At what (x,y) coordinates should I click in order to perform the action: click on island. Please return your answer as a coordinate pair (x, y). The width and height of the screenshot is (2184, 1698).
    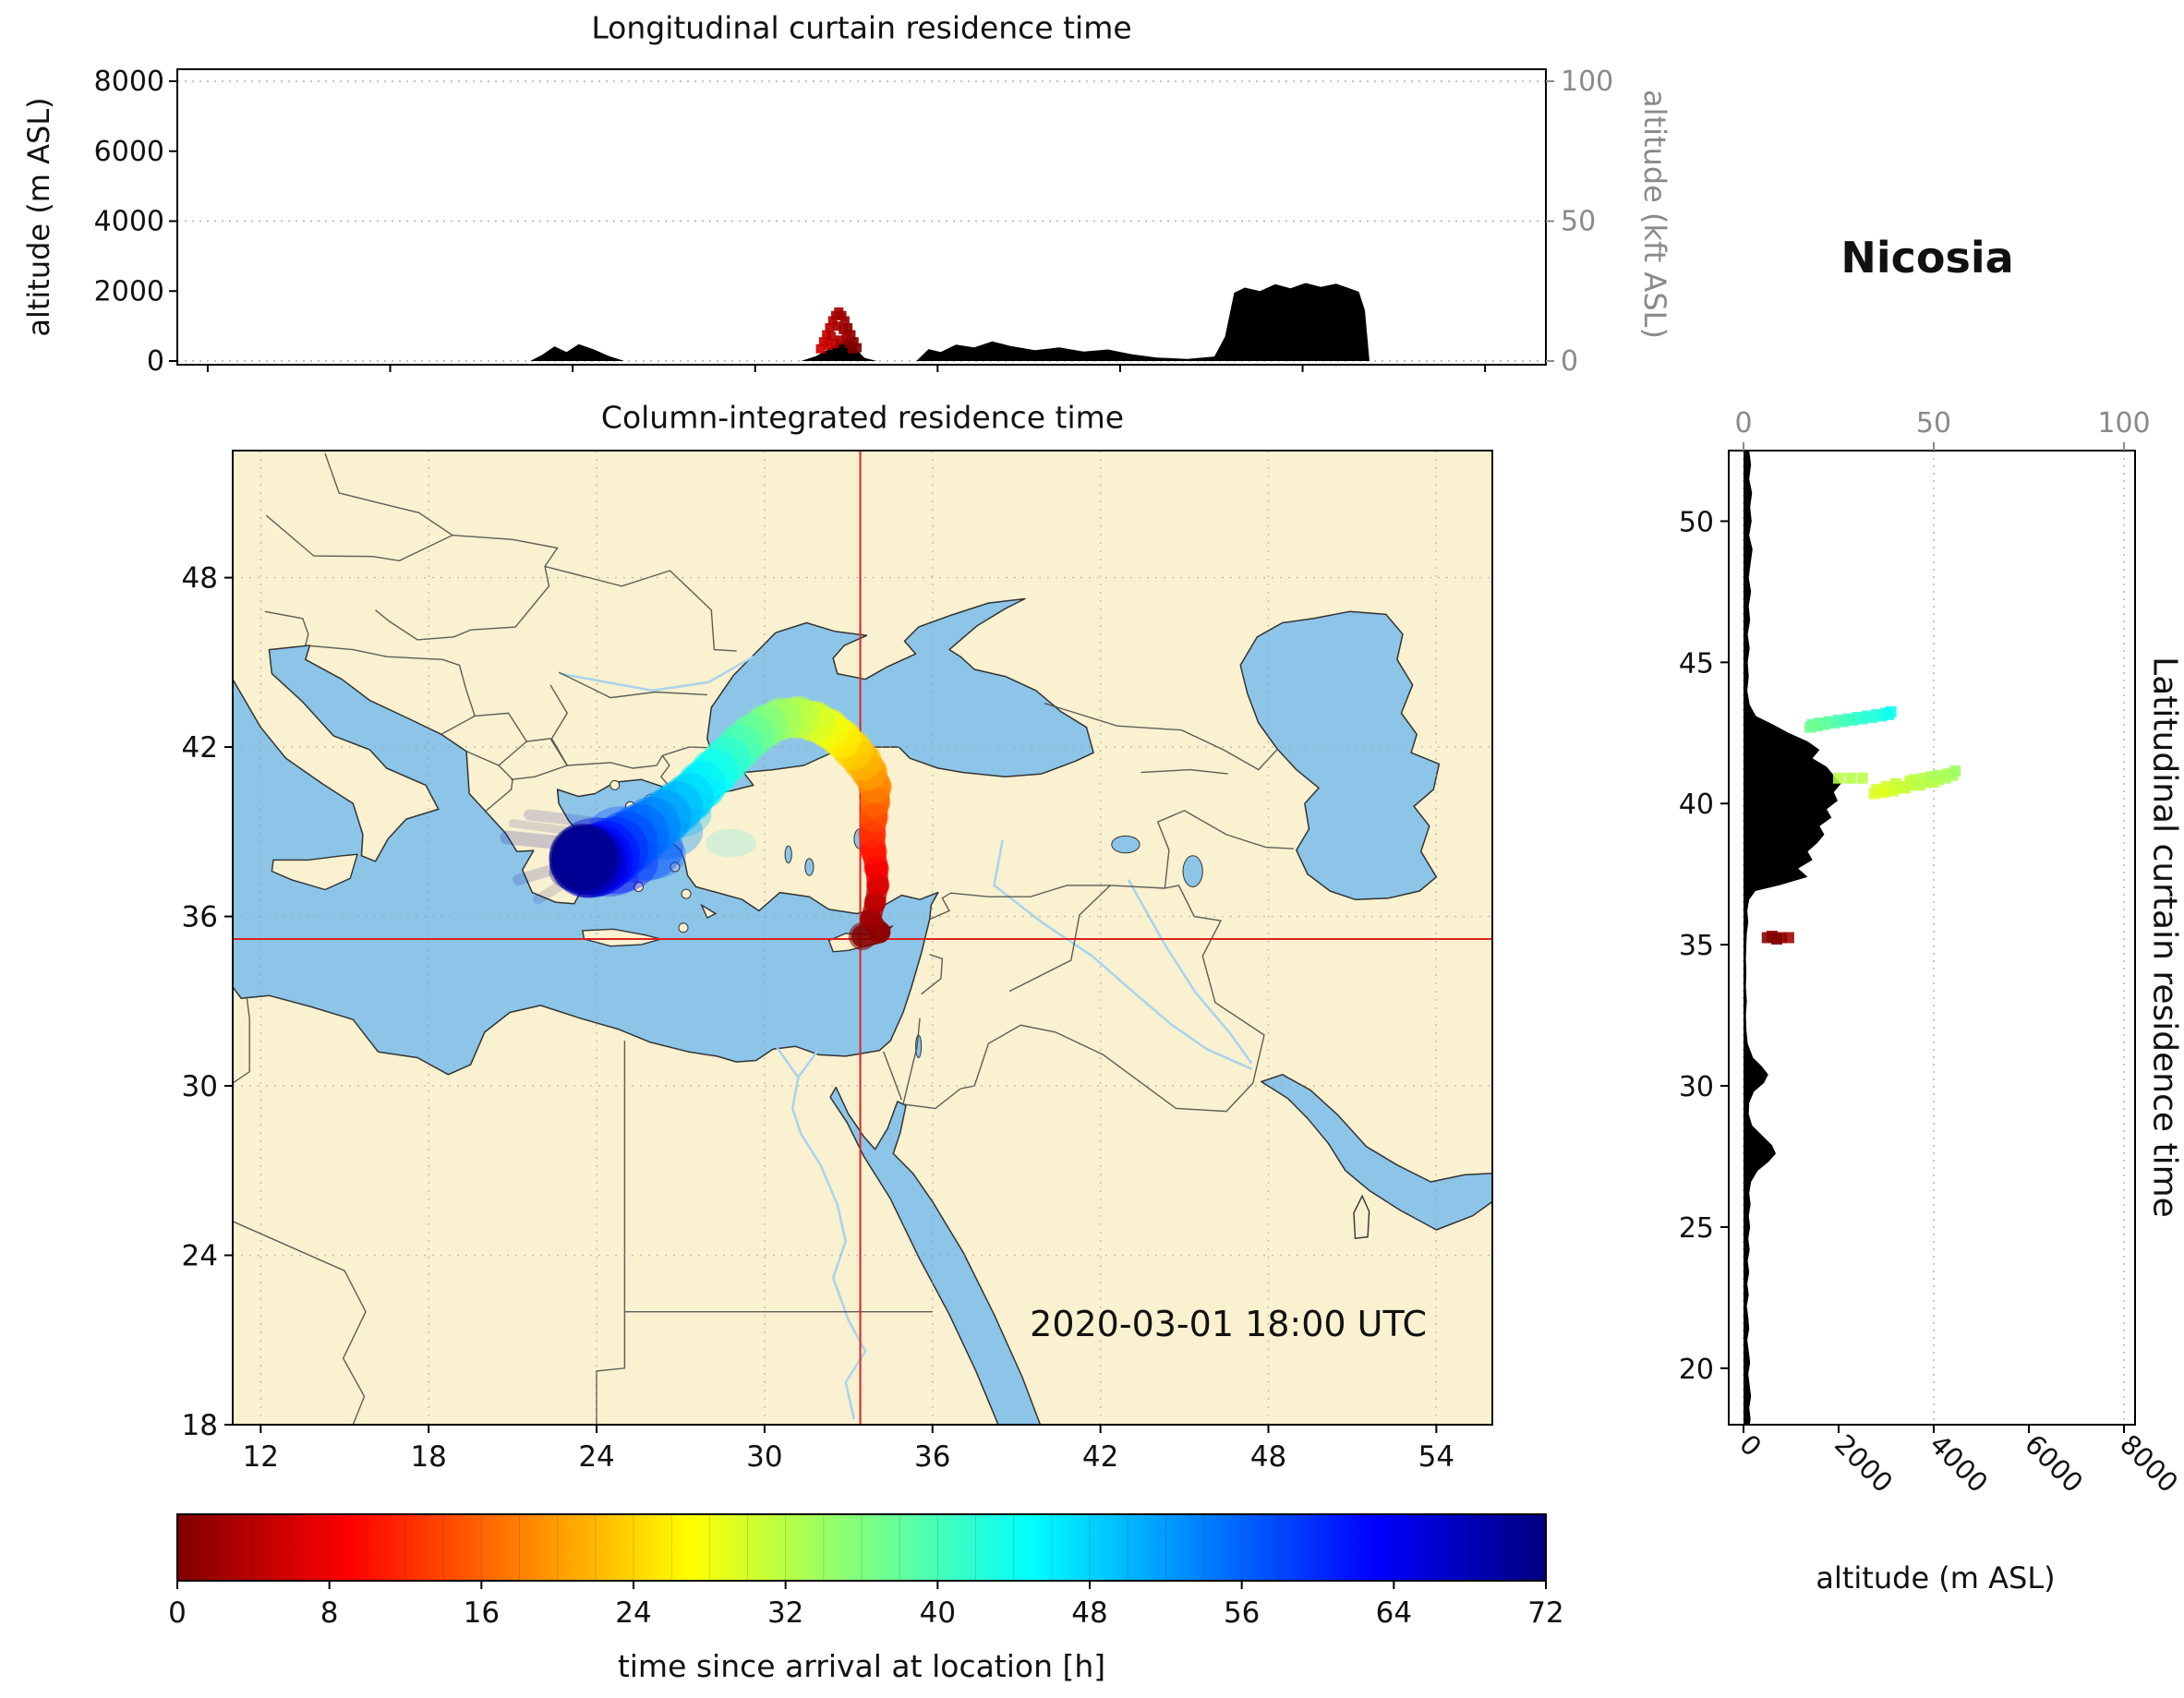
    Looking at the image, I should click on (709, 911).